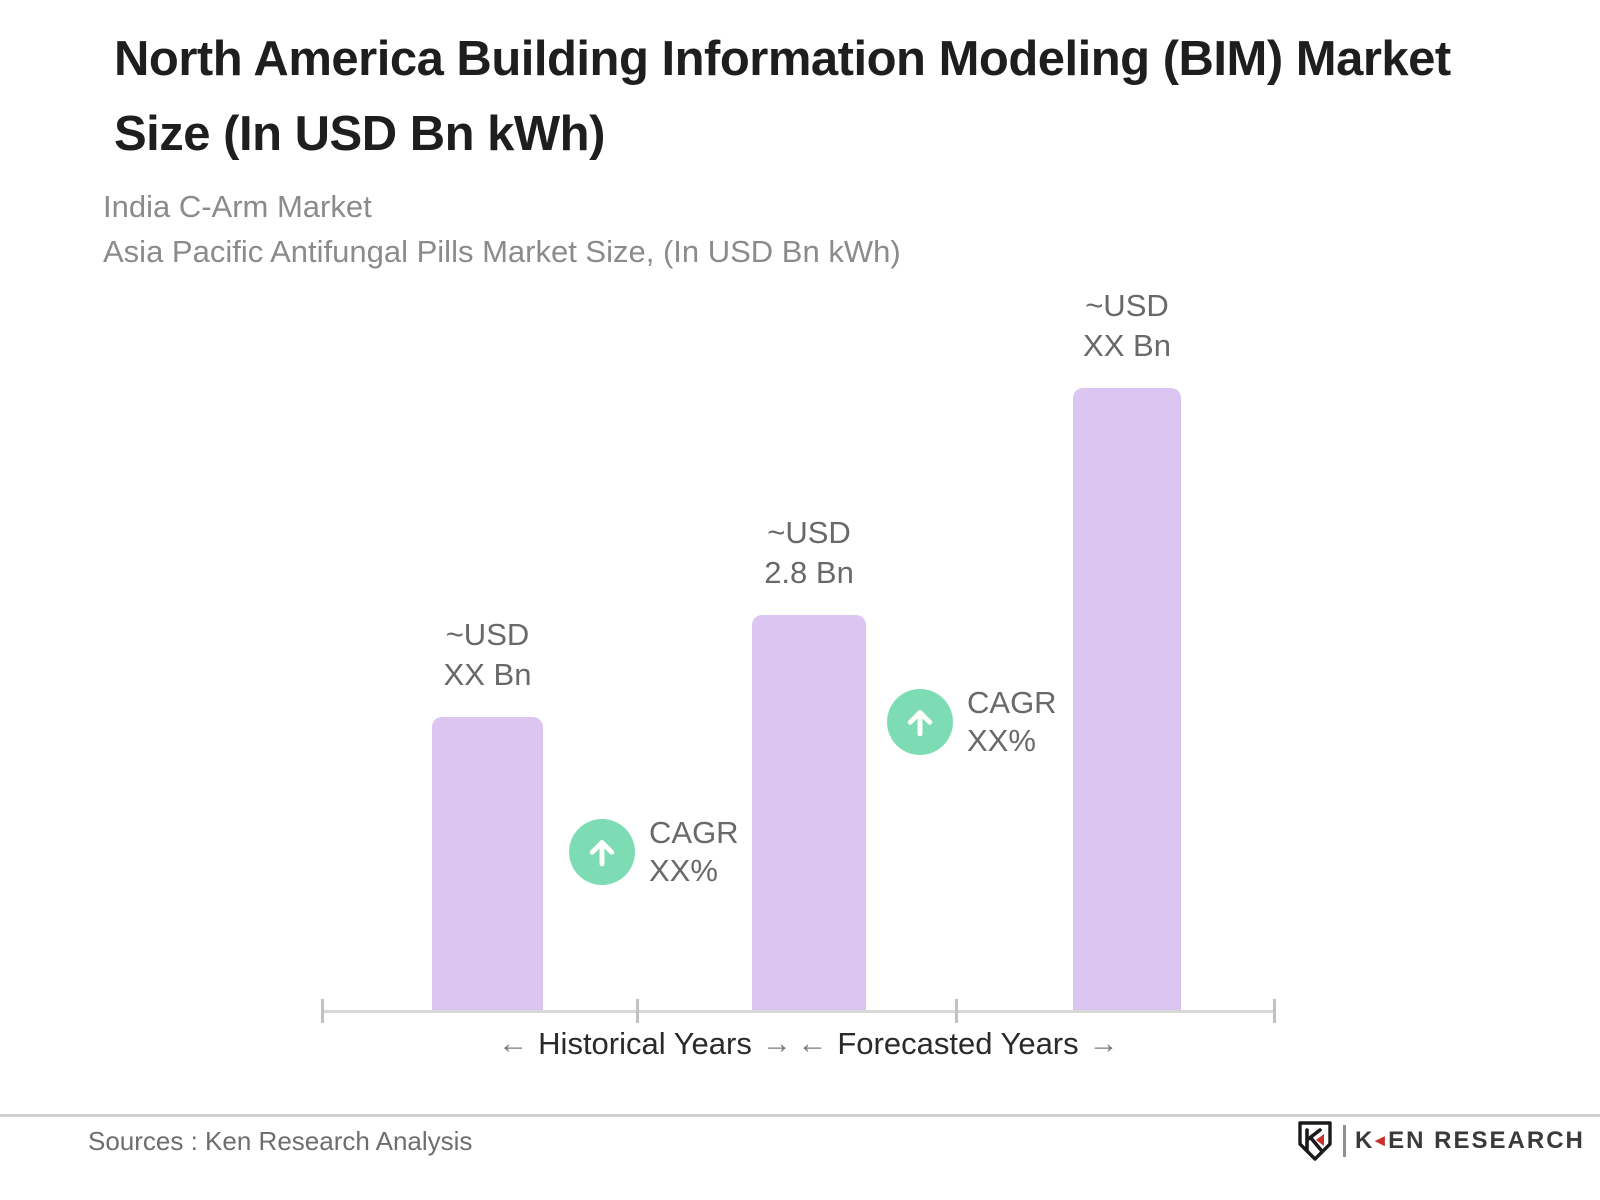 The height and width of the screenshot is (1200, 1600). I want to click on bar-group-forecast: ~USD XX Bn, so click(1127, 649).